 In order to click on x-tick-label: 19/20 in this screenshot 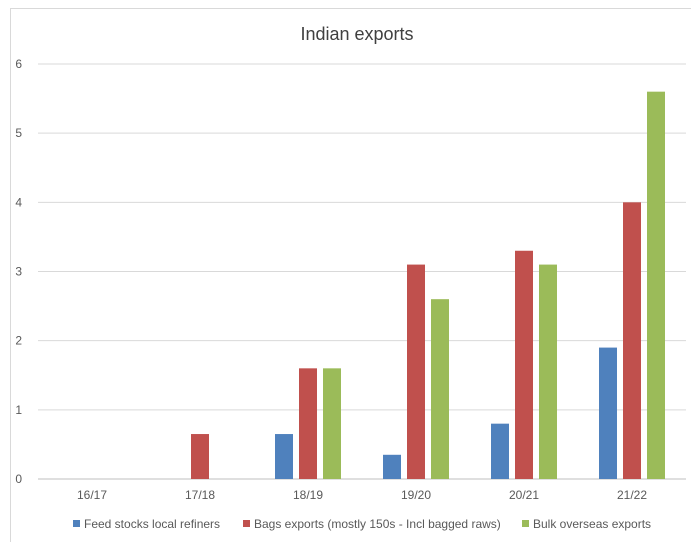, I will do `click(416, 495)`.